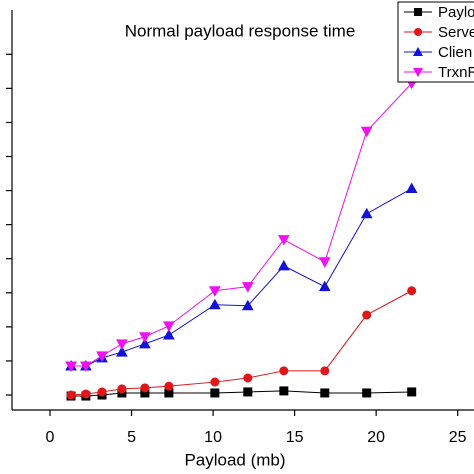 Image resolution: width=474 pixels, height=474 pixels. What do you see at coordinates (456, 32) in the screenshot?
I see `legend-label: Serve` at bounding box center [456, 32].